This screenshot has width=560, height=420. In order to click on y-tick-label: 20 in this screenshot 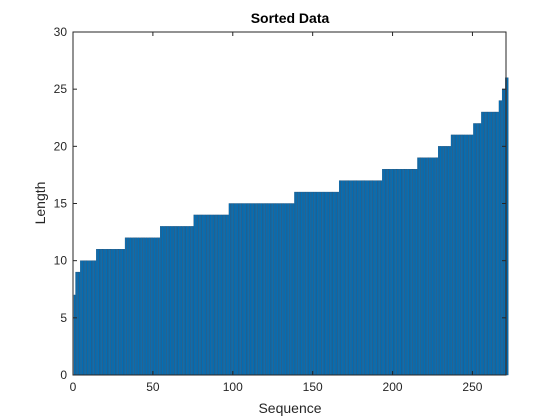, I will do `click(61, 146)`.